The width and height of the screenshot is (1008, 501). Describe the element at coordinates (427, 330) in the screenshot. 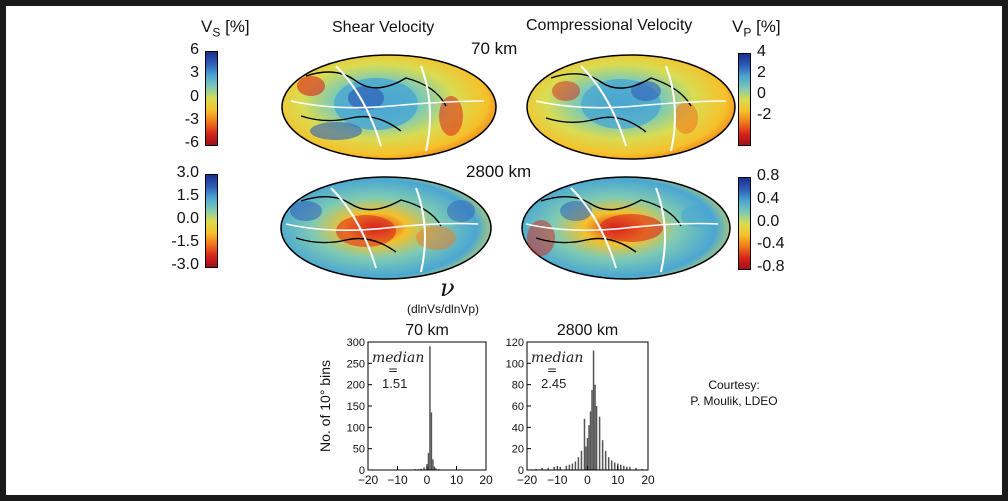

I see `histogram-title: 70 km` at that location.